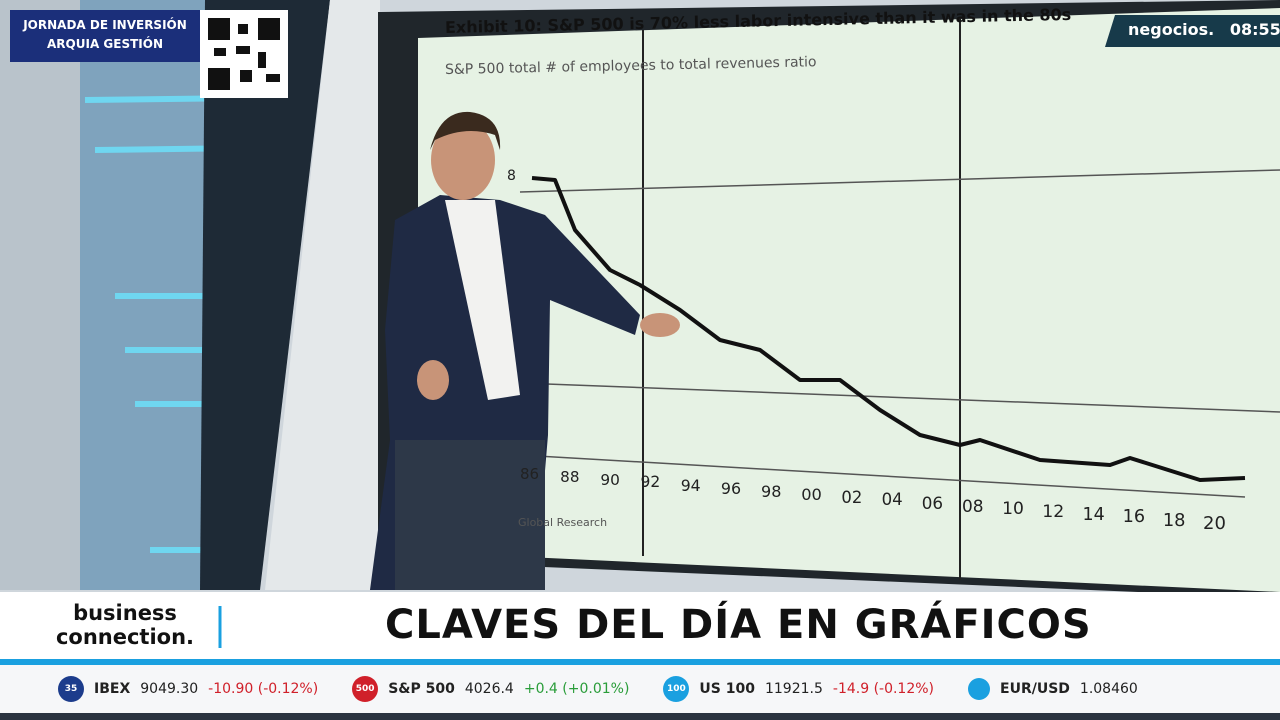 The height and width of the screenshot is (720, 1280). Describe the element at coordinates (727, 689) in the screenshot. I see `ticker-name: US 100` at that location.